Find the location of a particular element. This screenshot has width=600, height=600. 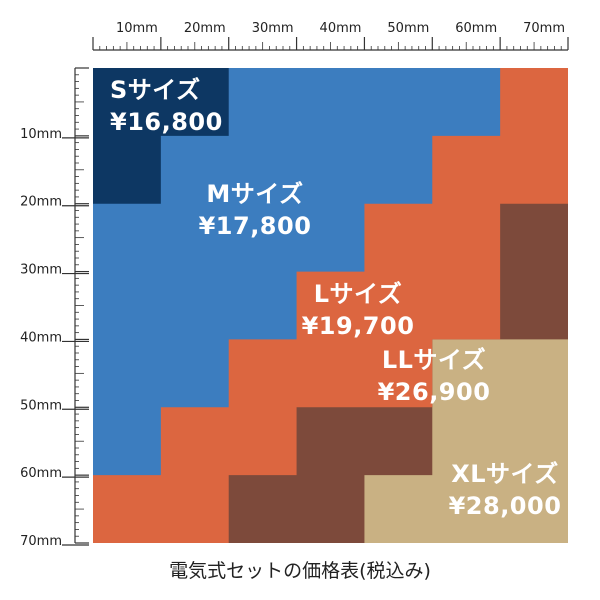

top-ruler-label: 60mm is located at coordinates (476, 28).